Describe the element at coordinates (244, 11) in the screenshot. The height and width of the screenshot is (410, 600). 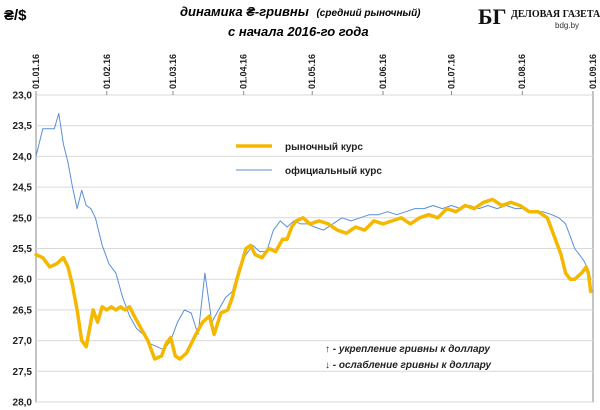
I see `chart-title-main: динамика ₴-гривны` at that location.